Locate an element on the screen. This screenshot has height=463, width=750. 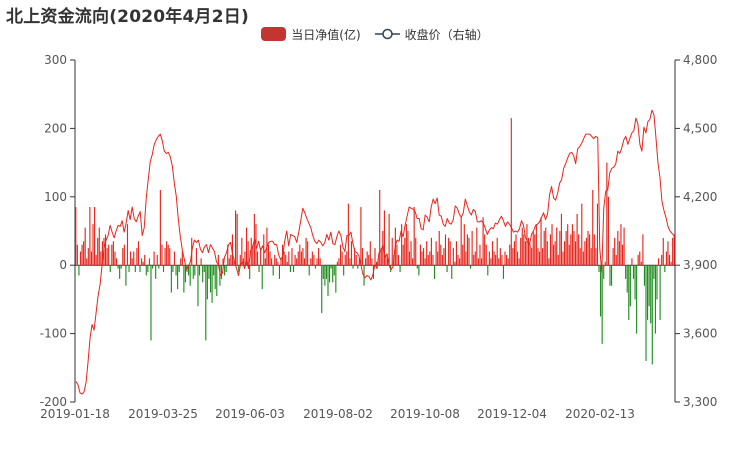
y-right-tick-label: 3,900 is located at coordinates (700, 265).